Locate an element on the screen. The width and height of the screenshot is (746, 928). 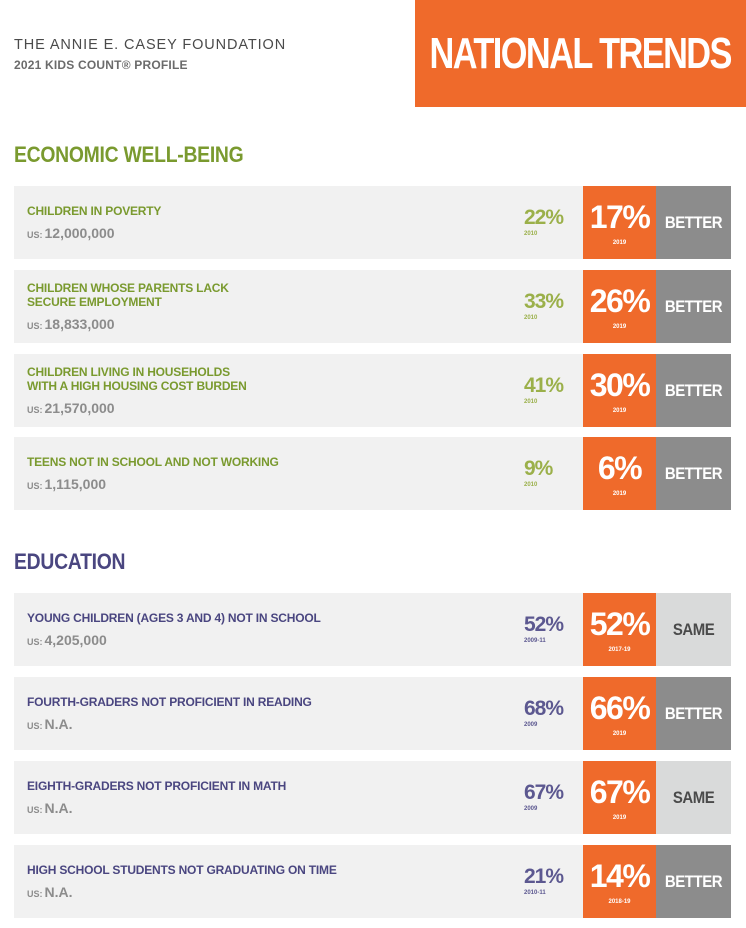
indicator-label: TEENS NOT IN SCHOOL AND NOT WORKING is located at coordinates (153, 462).